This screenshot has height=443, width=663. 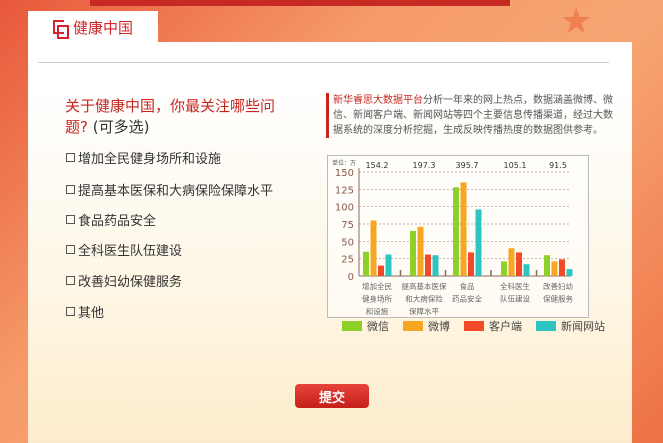 What do you see at coordinates (344, 208) in the screenshot?
I see `y-tick-label: 100` at bounding box center [344, 208].